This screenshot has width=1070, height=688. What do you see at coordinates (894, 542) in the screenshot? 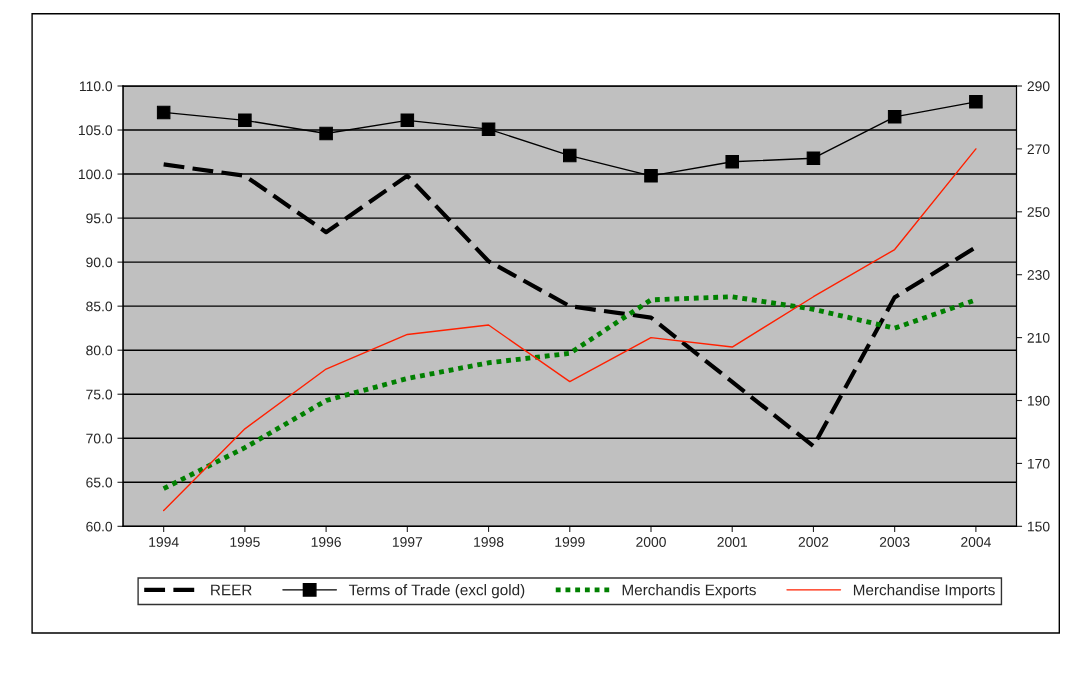
I see `x-tick-label: 2003` at bounding box center [894, 542].